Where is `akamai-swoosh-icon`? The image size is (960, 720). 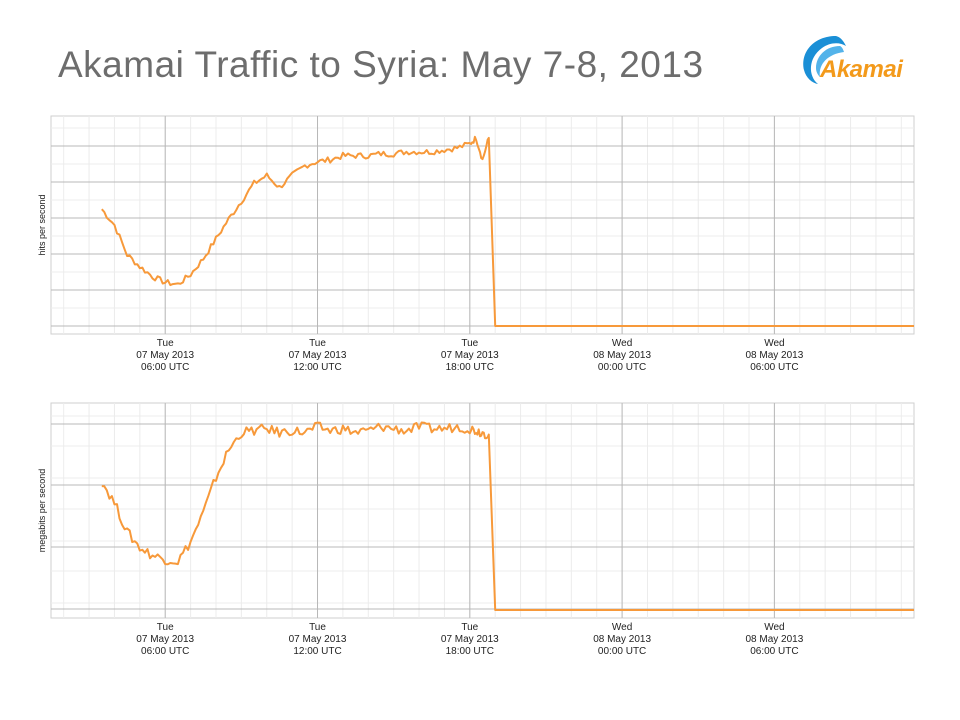 akamai-swoosh-icon is located at coordinates (824, 60).